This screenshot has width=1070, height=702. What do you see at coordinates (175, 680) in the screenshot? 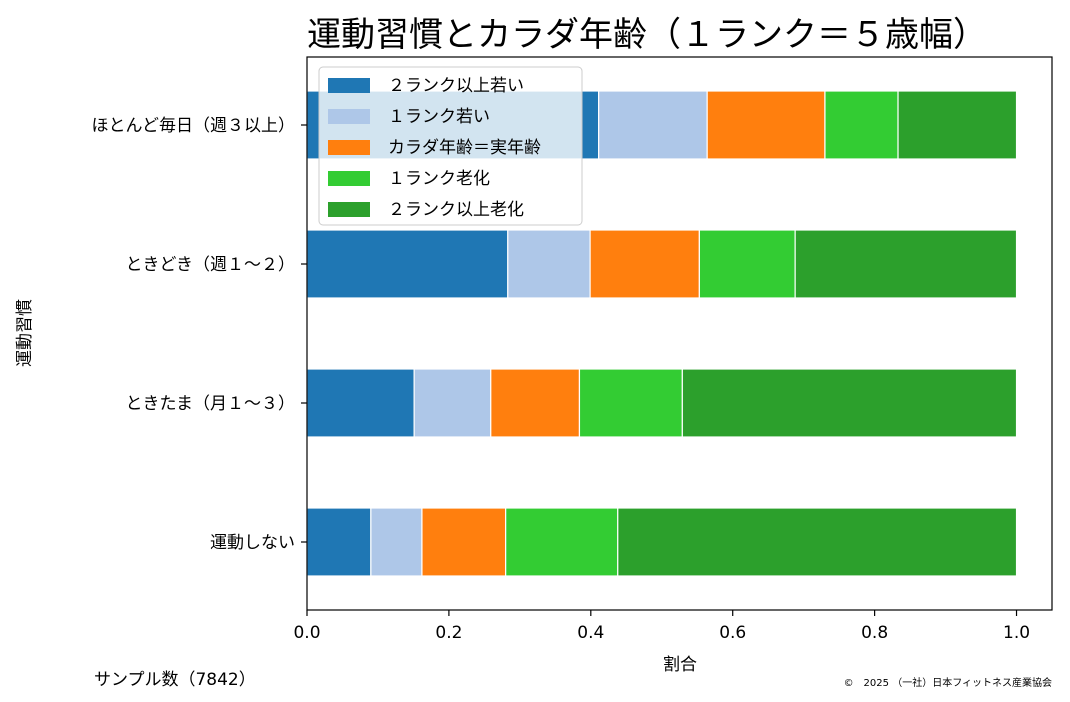
I see `sample-size-note: サンプル数（7842）` at bounding box center [175, 680].